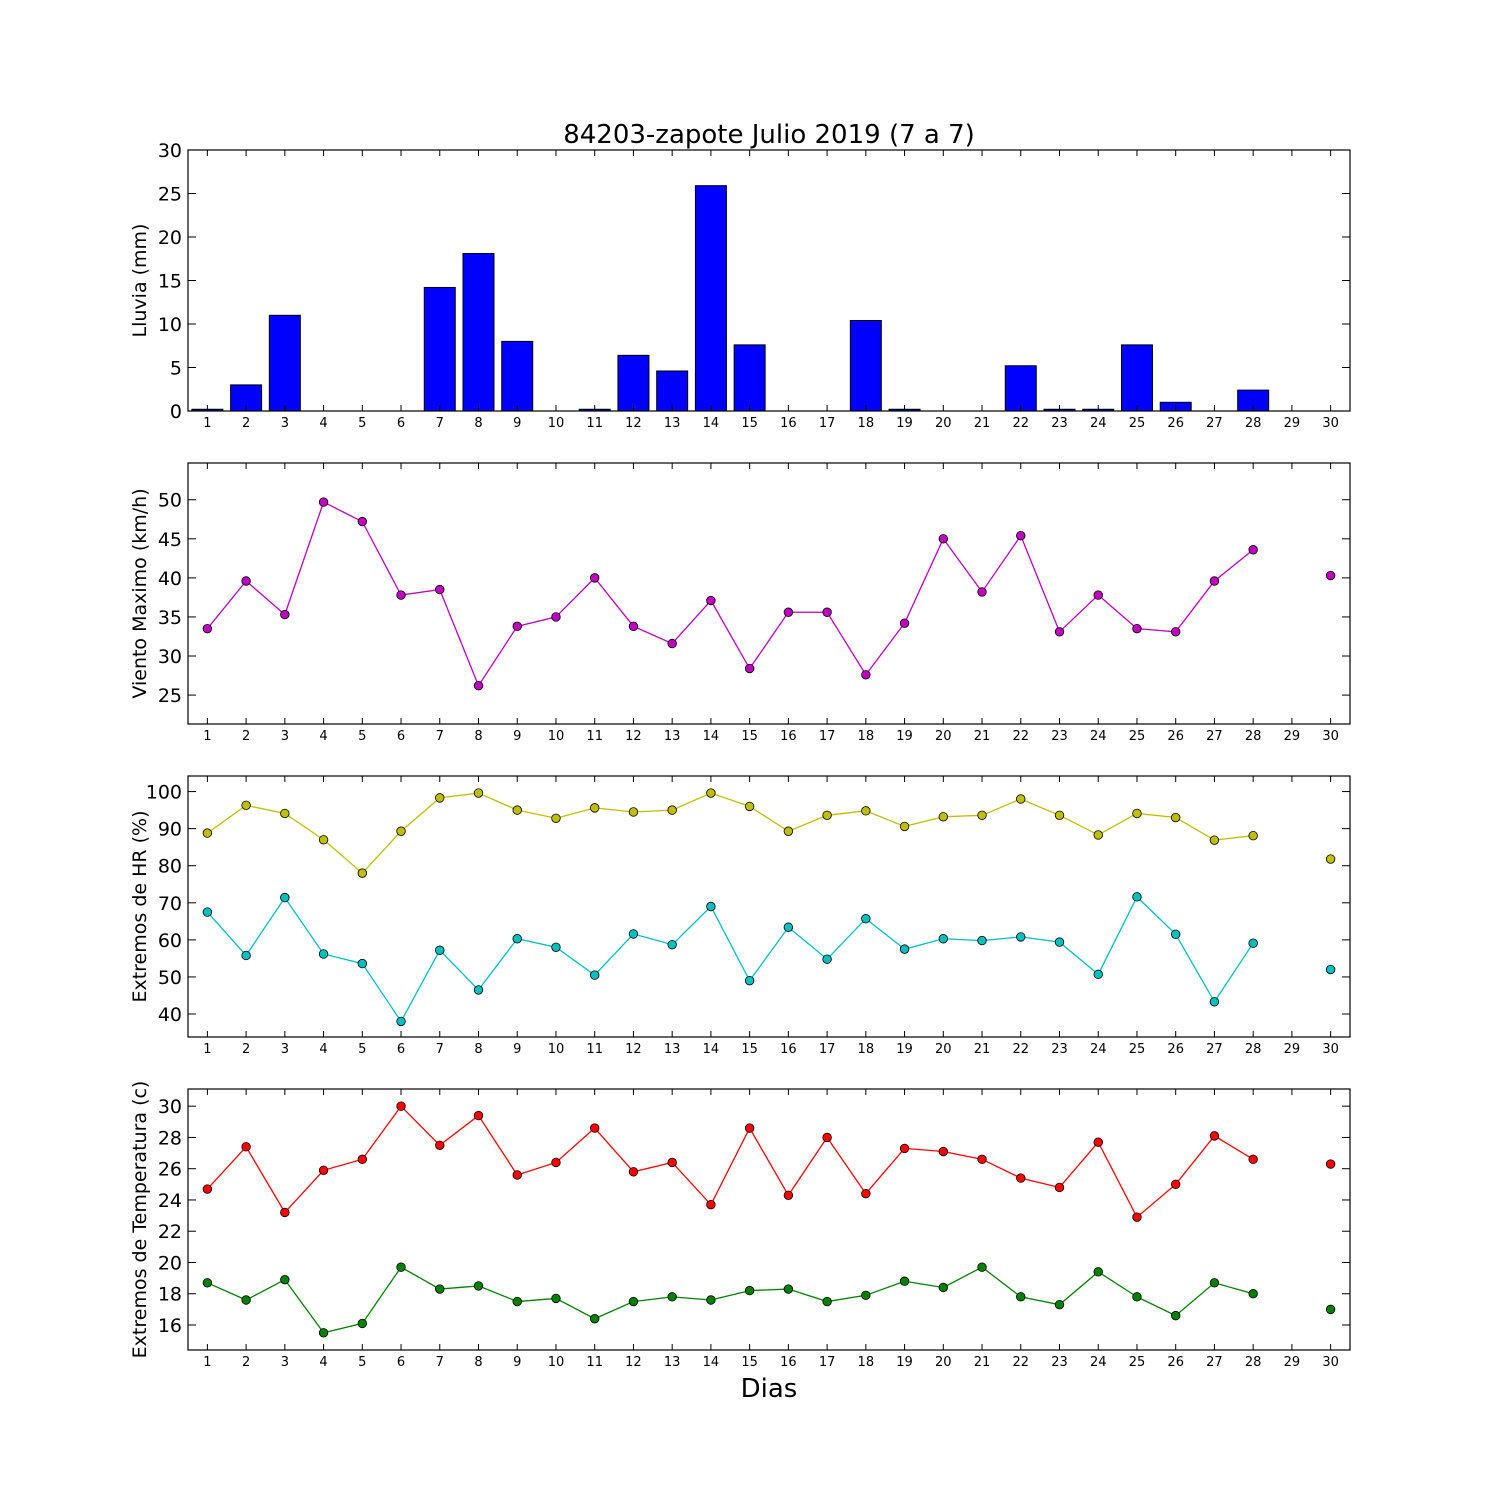  What do you see at coordinates (633, 736) in the screenshot?
I see `x-tick-label: 12` at bounding box center [633, 736].